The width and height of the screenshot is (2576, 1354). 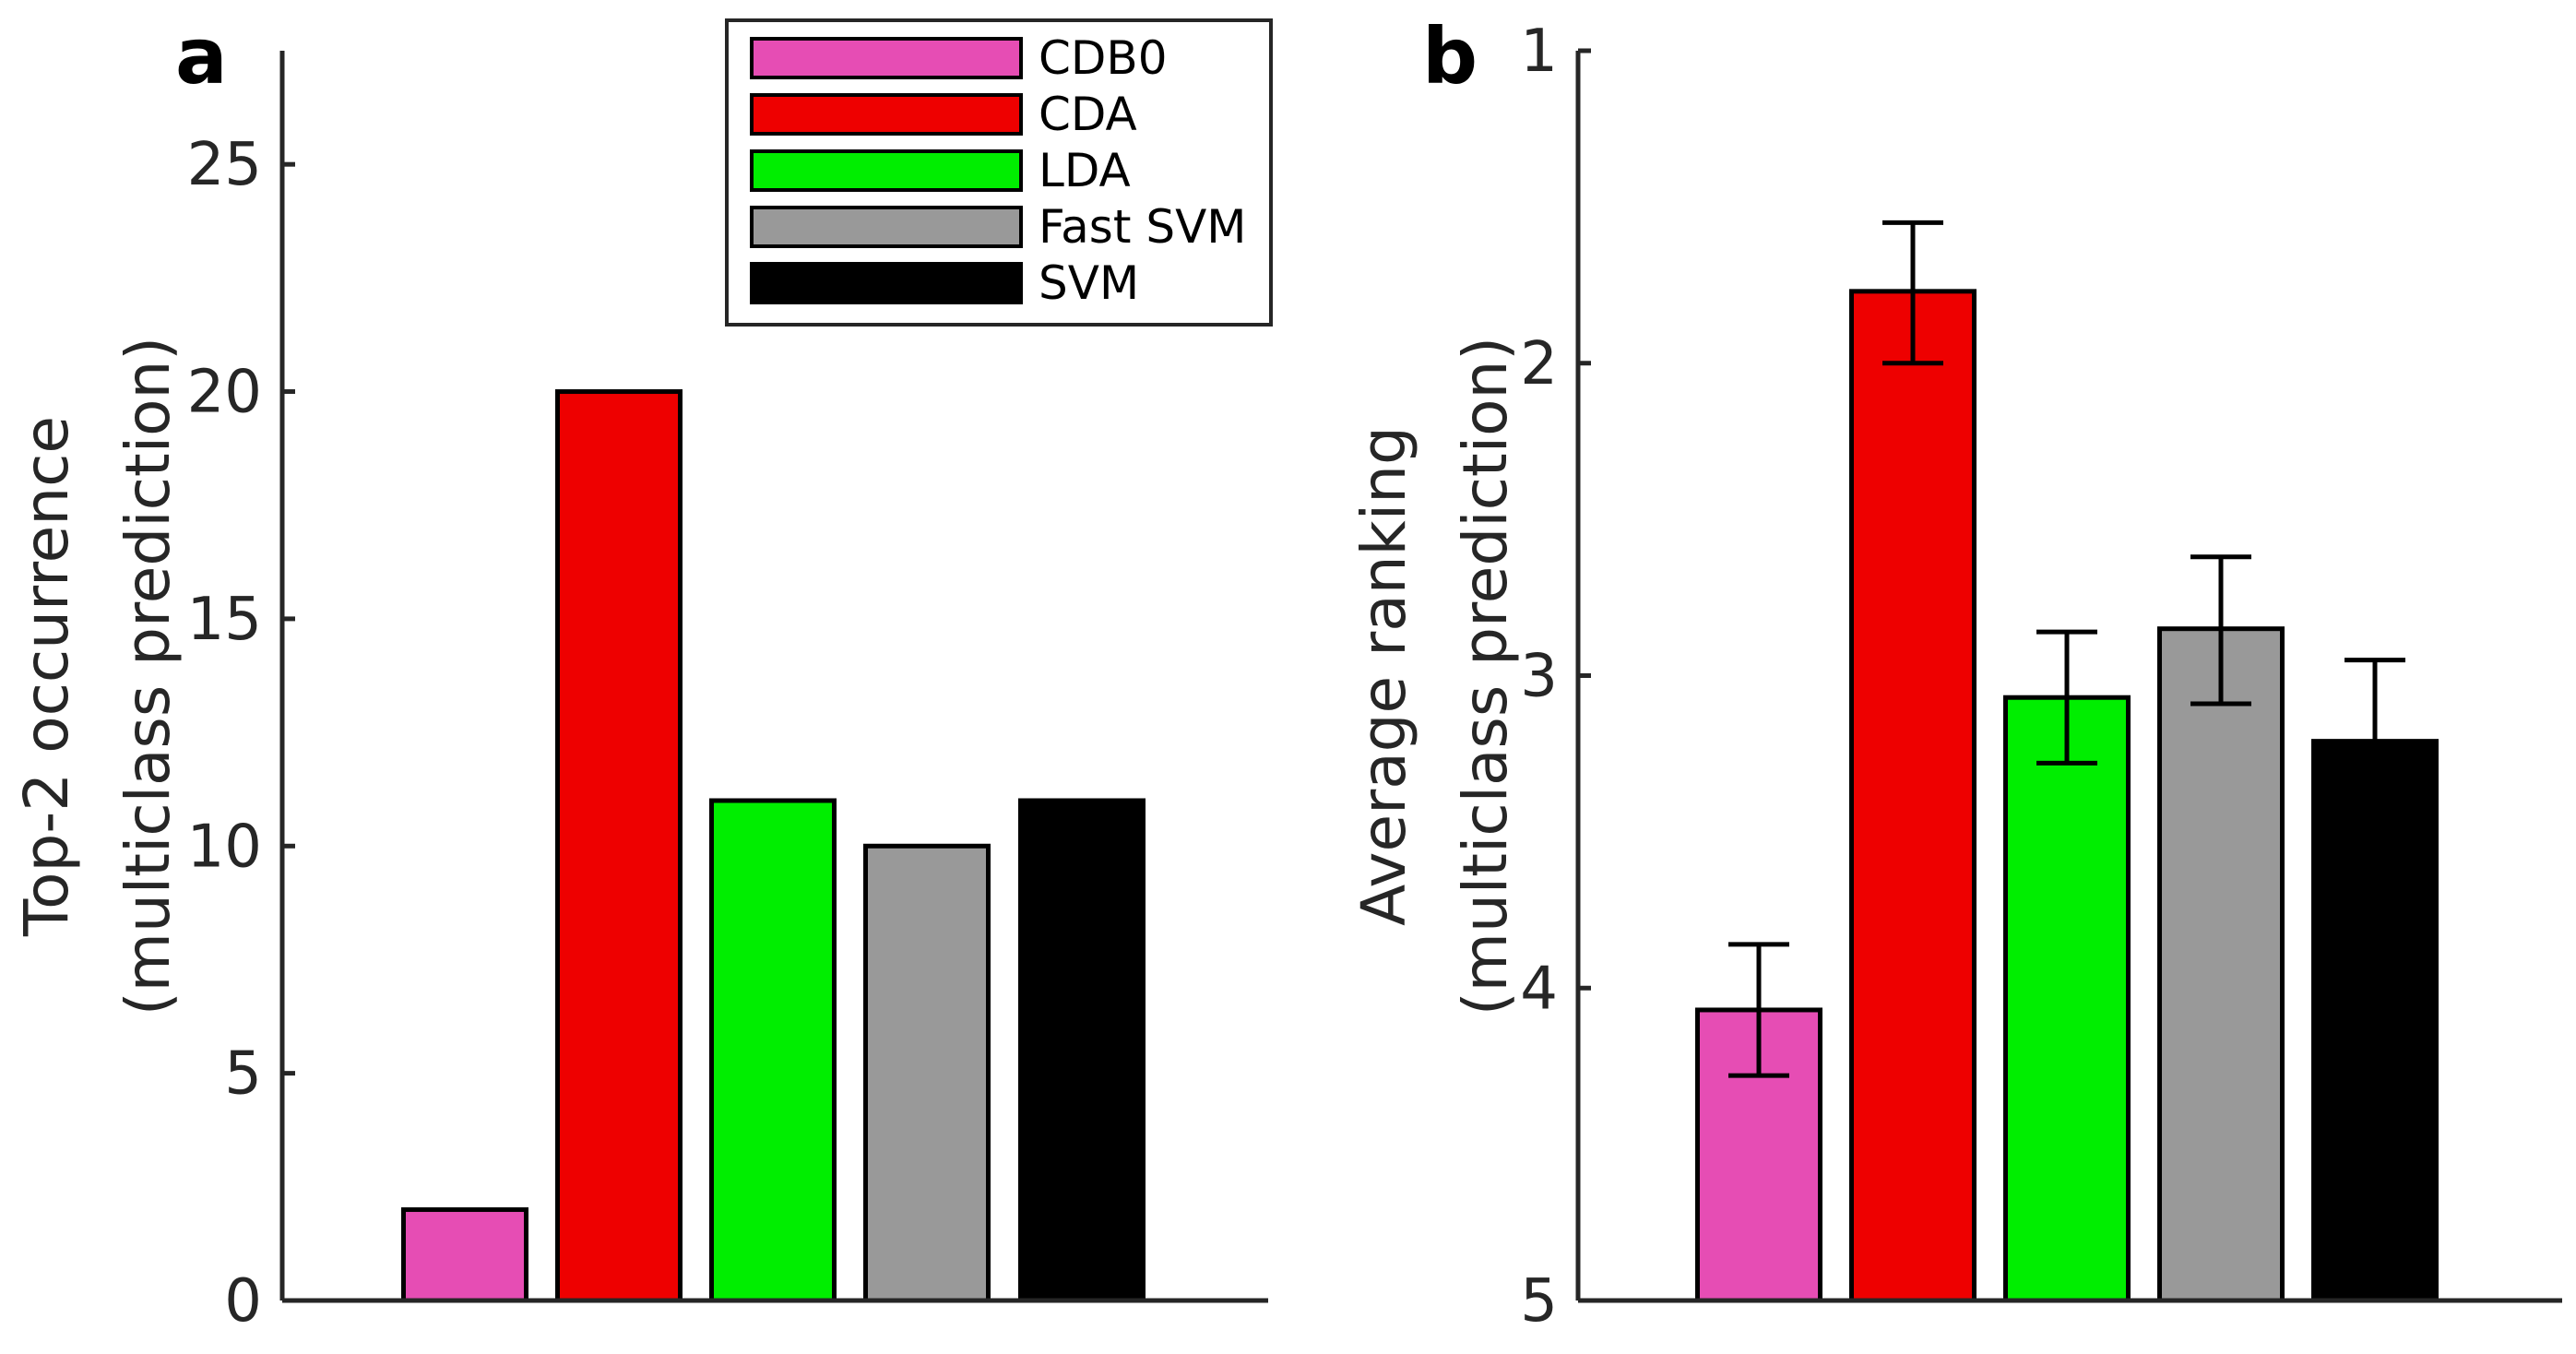 I want to click on legend-swatch-lda, so click(x=886, y=170).